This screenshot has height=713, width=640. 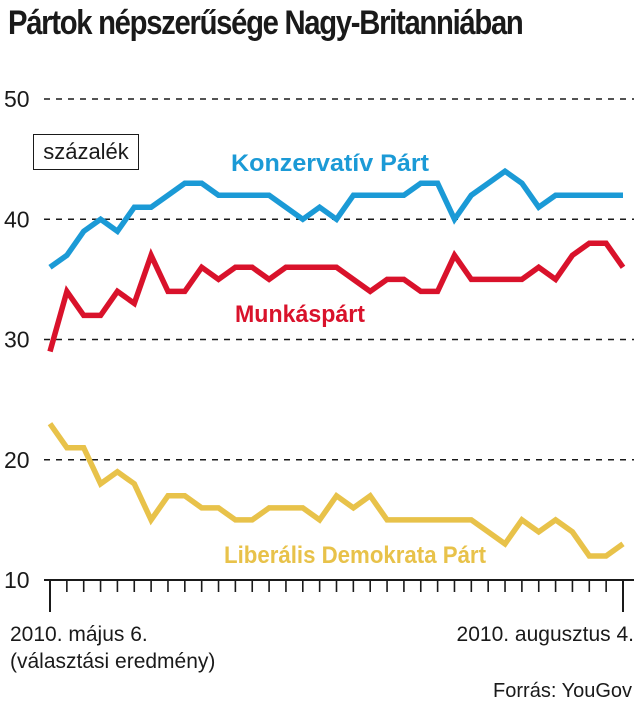 I want to click on y-tick-label-40: 40, so click(x=17, y=219).